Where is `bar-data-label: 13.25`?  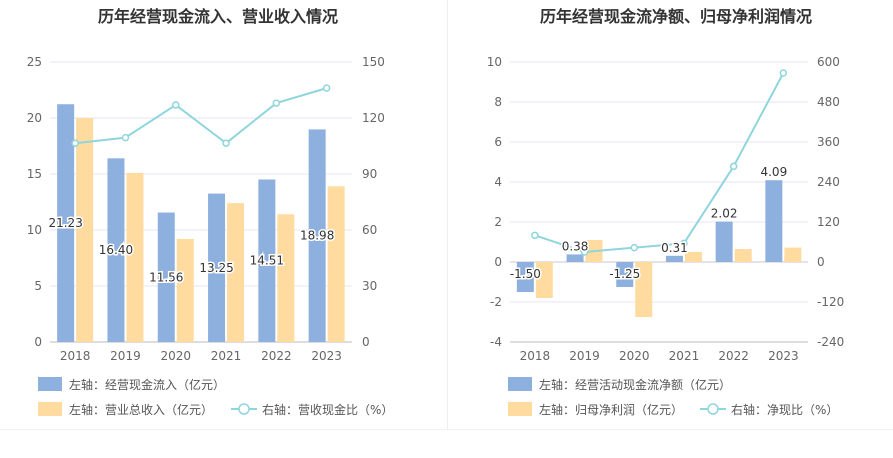 bar-data-label: 13.25 is located at coordinates (216, 268).